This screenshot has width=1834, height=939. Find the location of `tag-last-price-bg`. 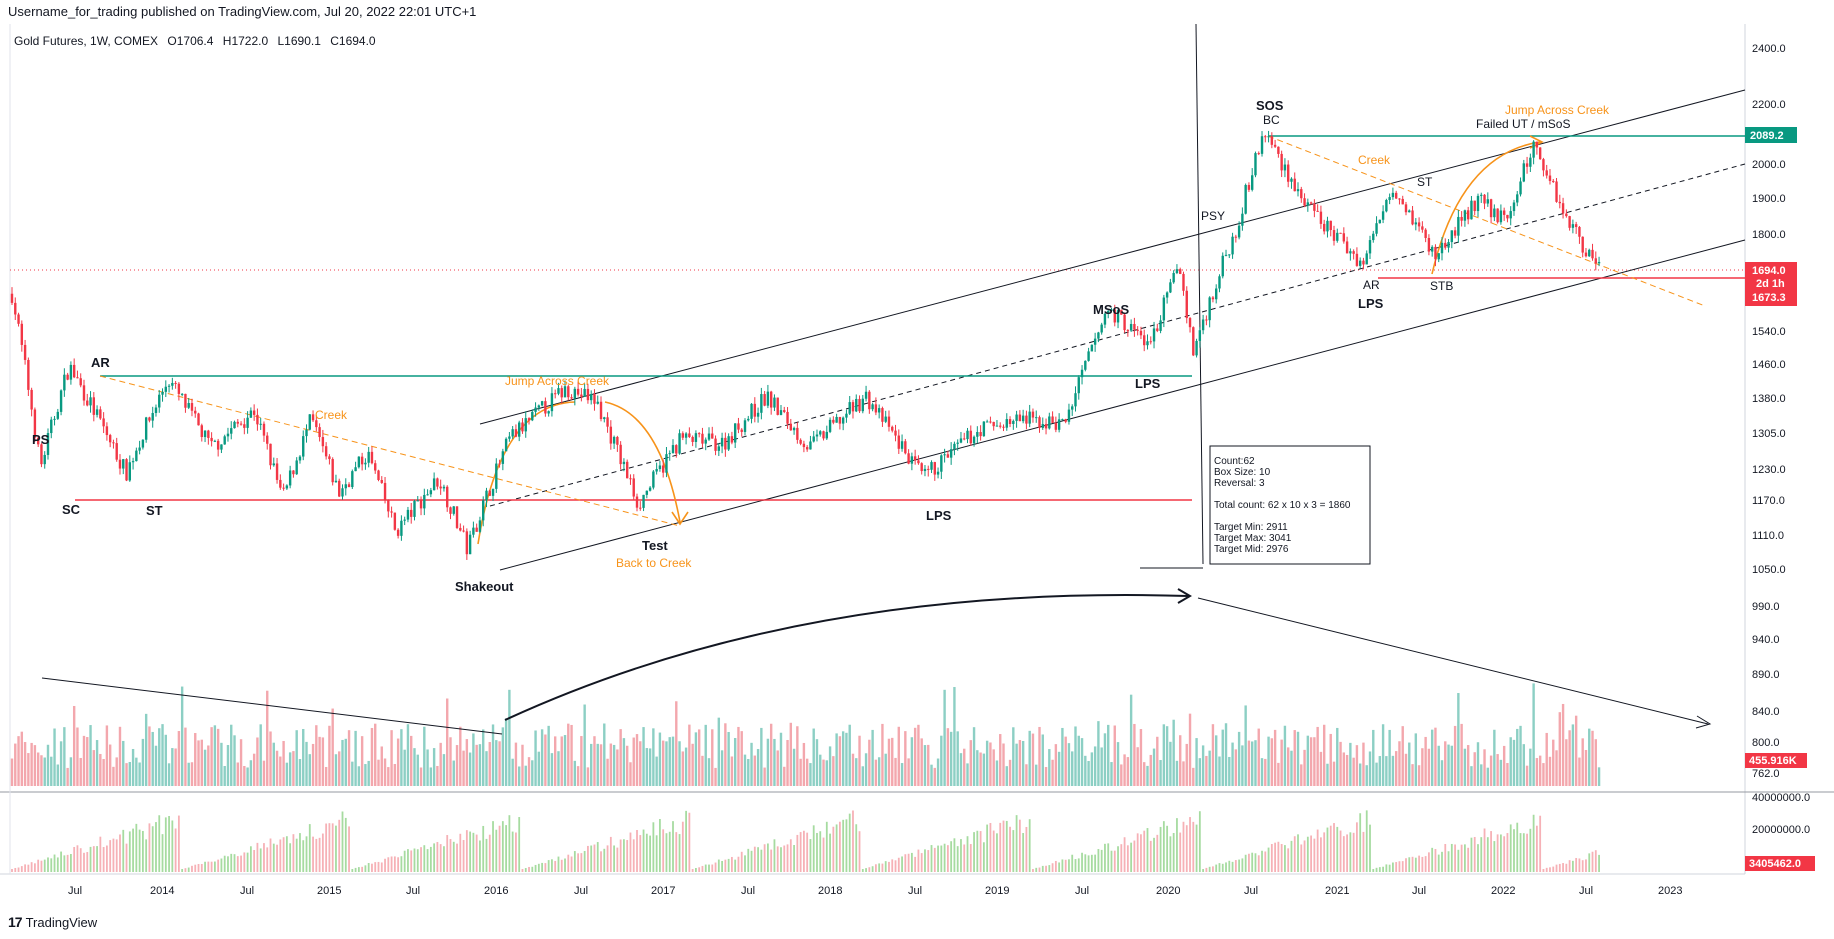

tag-last-price-bg is located at coordinates (1771, 284).